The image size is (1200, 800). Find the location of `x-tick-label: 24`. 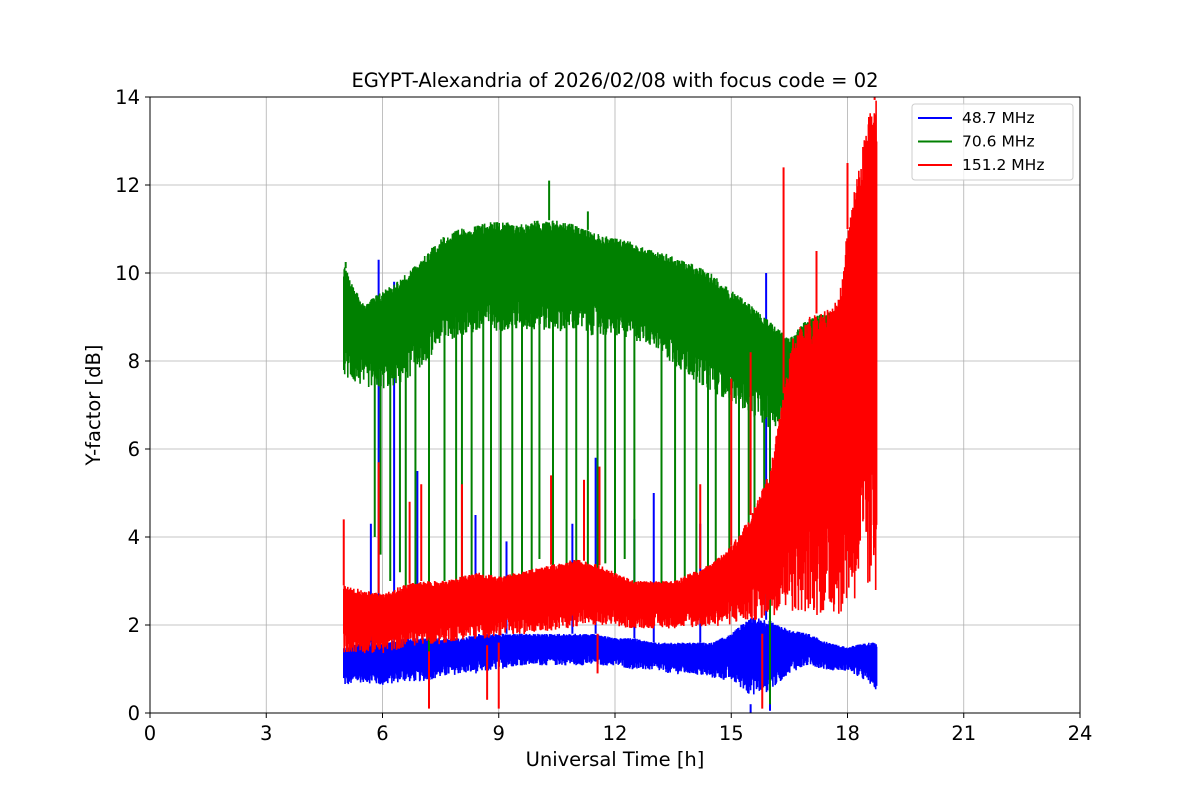

x-tick-label: 24 is located at coordinates (1080, 733).